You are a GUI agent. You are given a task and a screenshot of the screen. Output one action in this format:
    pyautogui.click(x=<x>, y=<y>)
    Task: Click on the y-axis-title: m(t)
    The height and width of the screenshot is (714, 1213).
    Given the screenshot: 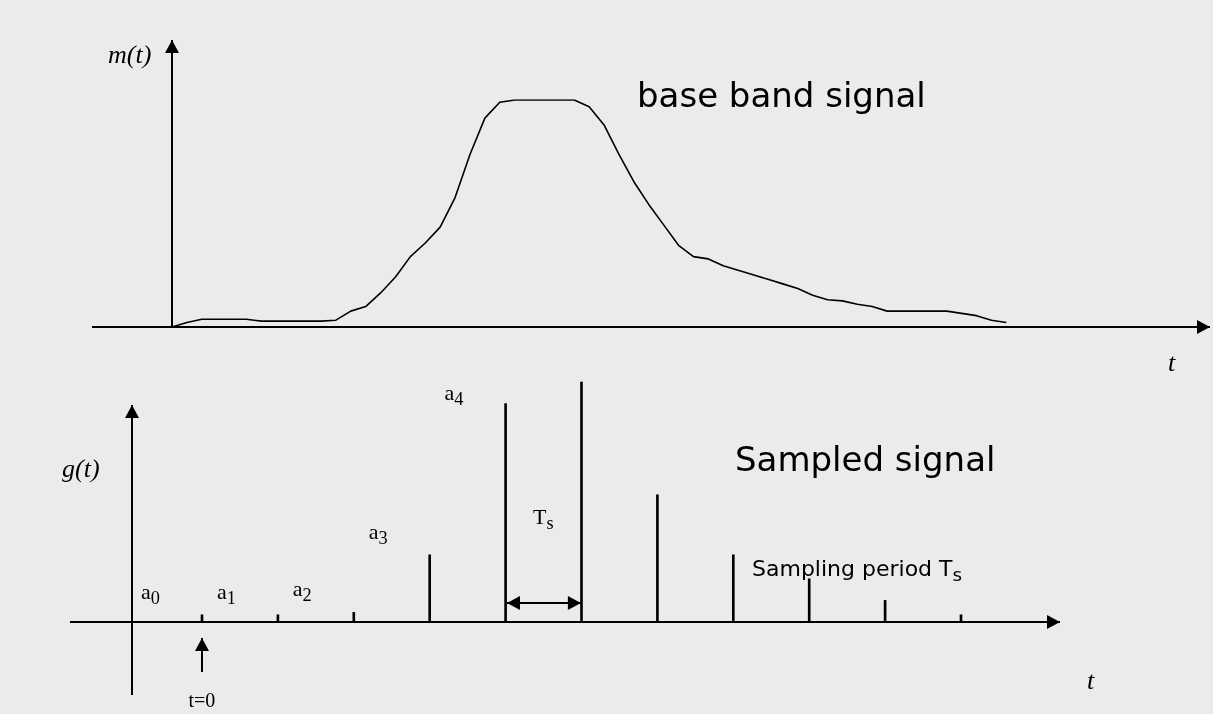 What is the action you would take?
    pyautogui.click(x=130, y=54)
    